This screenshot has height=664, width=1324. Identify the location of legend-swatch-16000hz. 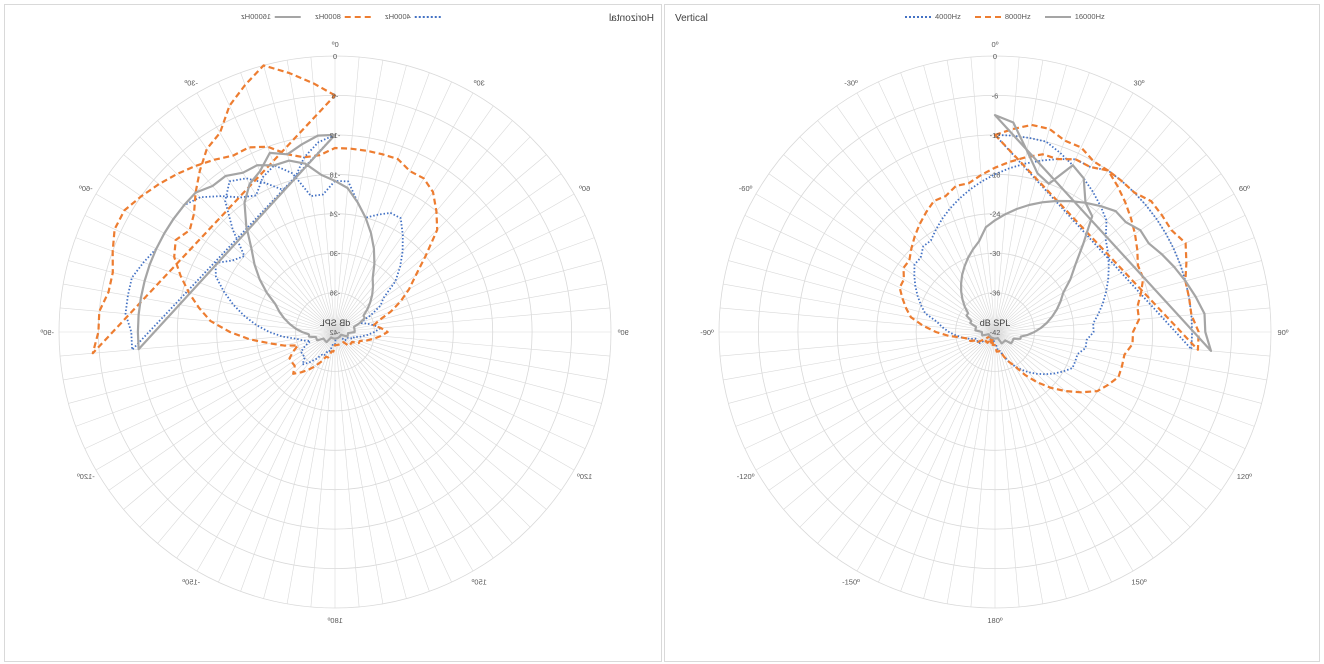
(1057, 16).